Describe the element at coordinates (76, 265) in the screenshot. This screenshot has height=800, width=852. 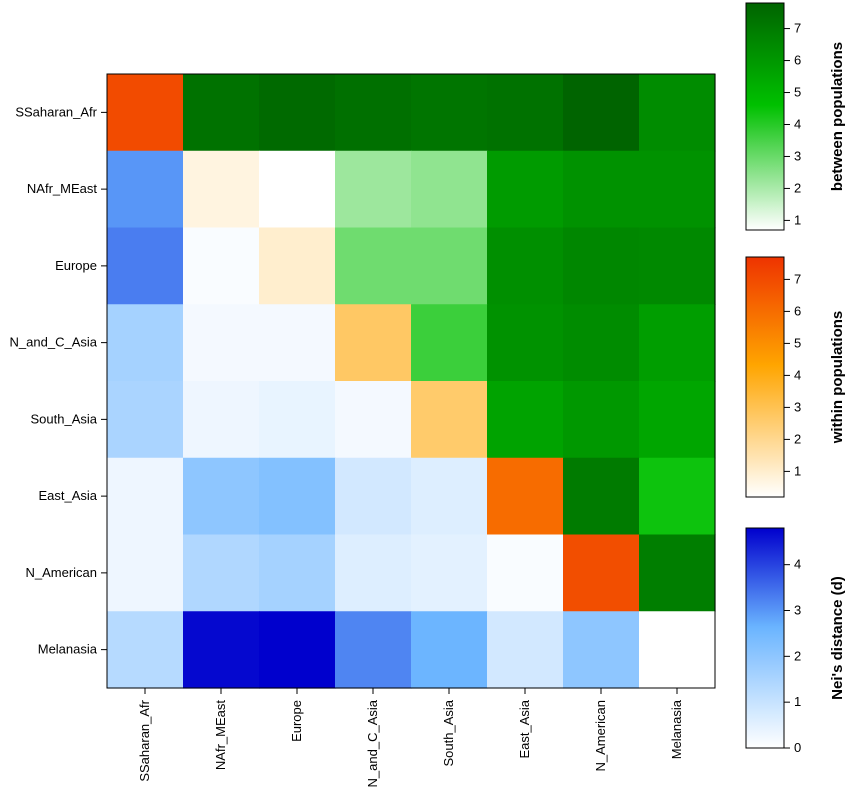
I see `row-label: Europe` at that location.